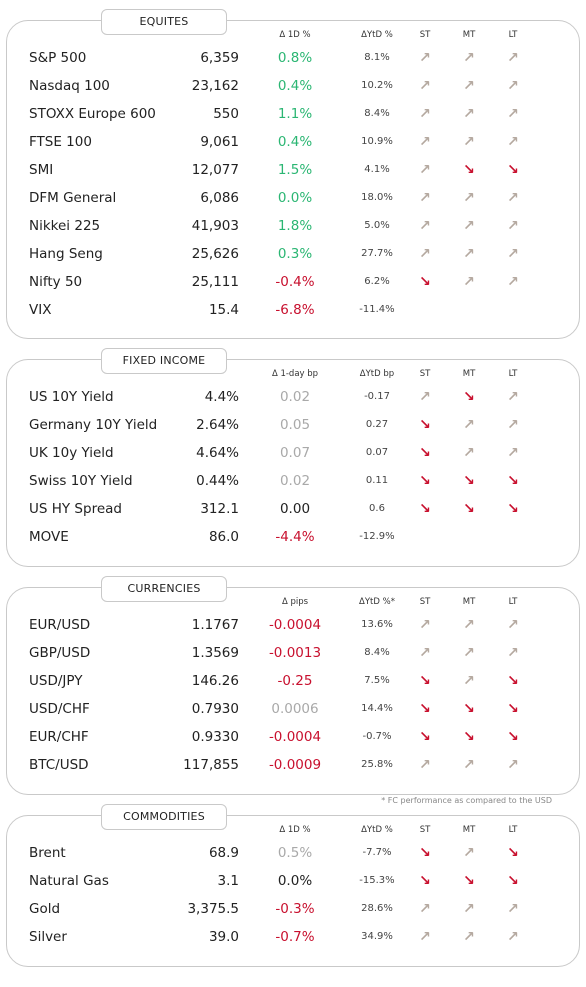 This screenshot has height=987, width=586. Describe the element at coordinates (293, 198) in the screenshot. I see `table-row: DFM General 6,086 0.0% 18.0% ↗ ↗ ↗` at that location.